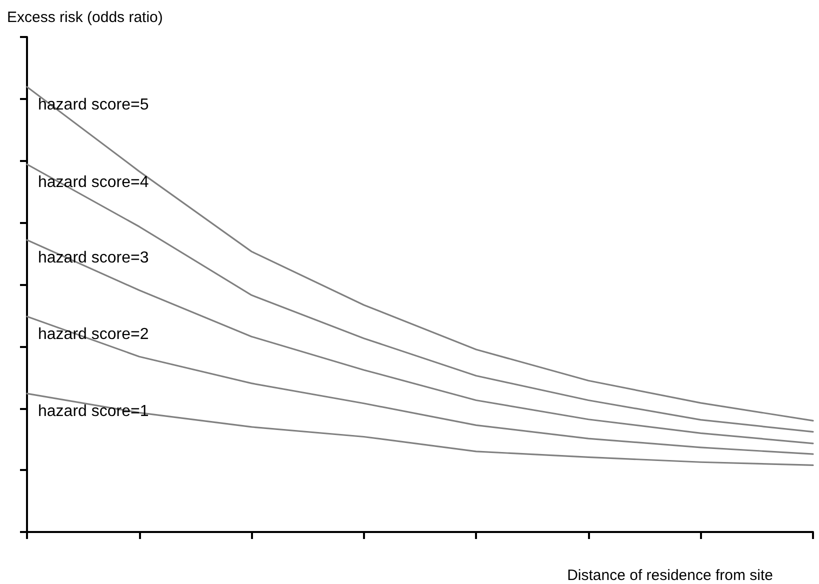 Image resolution: width=819 pixels, height=584 pixels. I want to click on series-label: hazard score=2, so click(93, 335).